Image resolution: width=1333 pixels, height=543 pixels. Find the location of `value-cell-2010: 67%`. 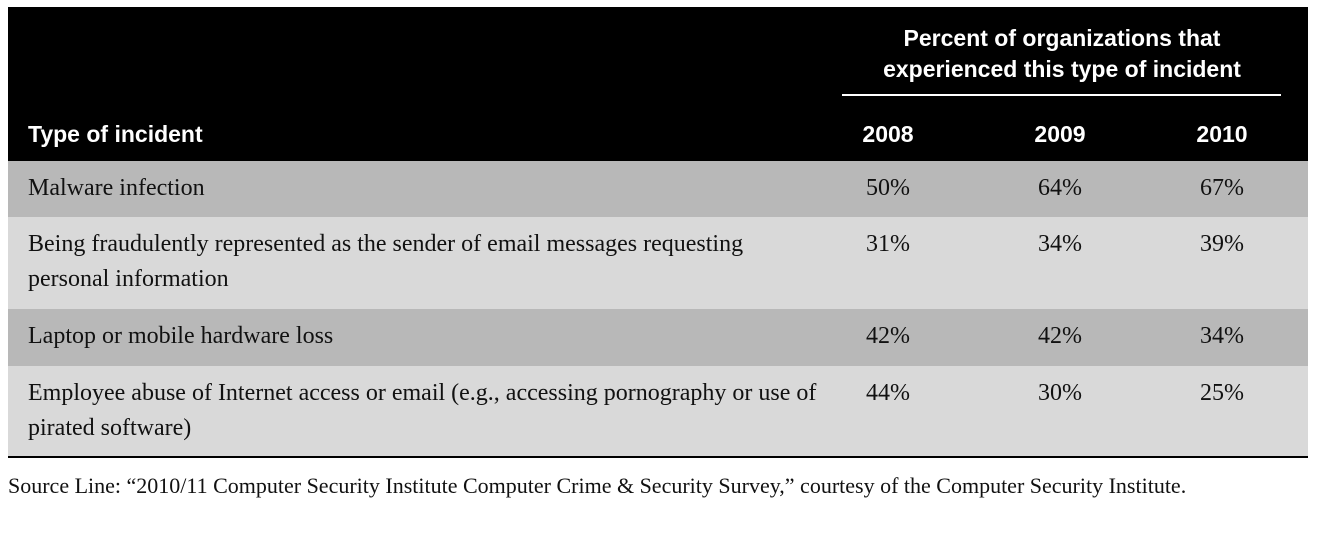

value-cell-2010: 67% is located at coordinates (1222, 188).